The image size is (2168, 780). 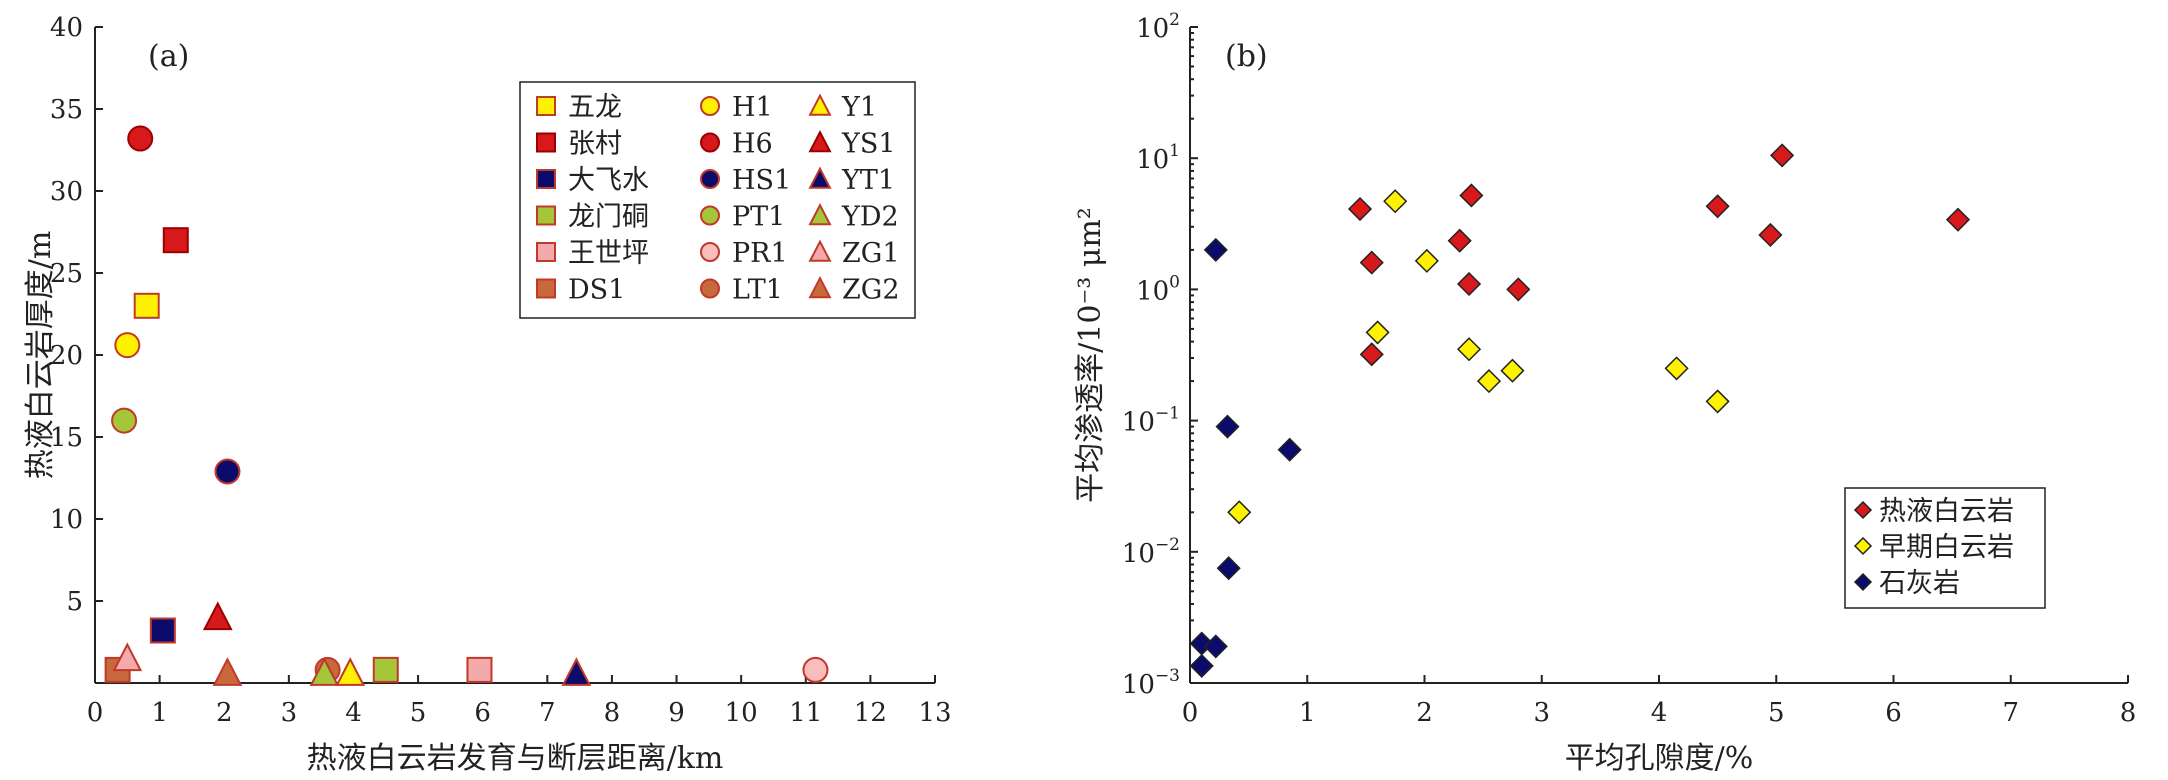 What do you see at coordinates (168, 56) in the screenshot?
I see `panel-label: (a)` at bounding box center [168, 56].